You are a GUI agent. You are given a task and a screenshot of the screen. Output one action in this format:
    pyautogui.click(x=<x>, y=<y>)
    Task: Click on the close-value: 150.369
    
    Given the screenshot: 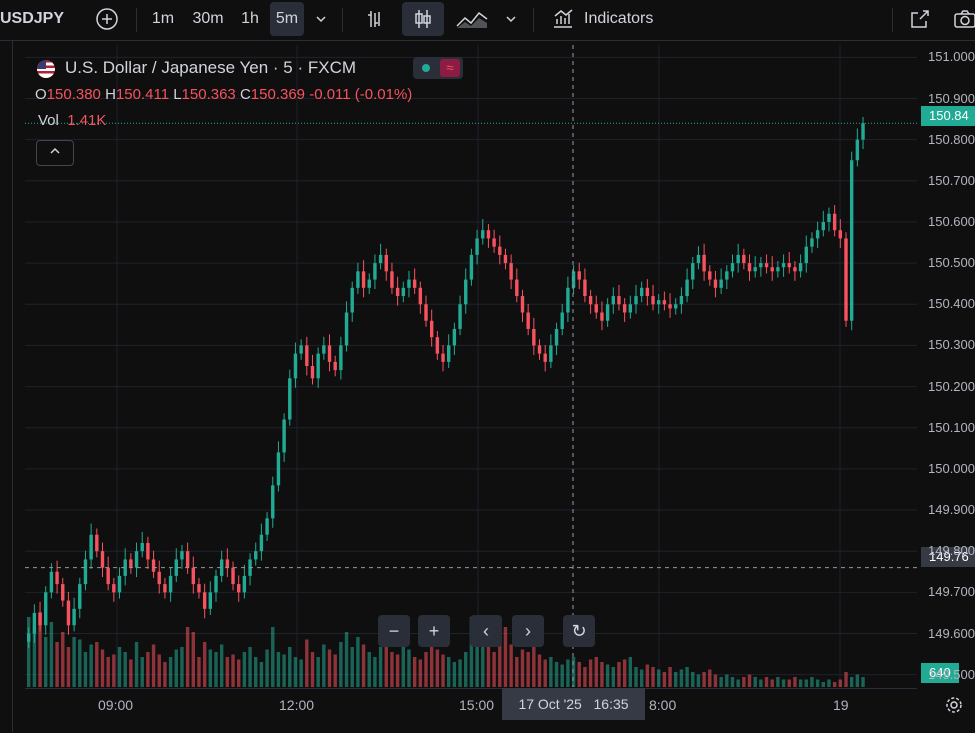 What is the action you would take?
    pyautogui.click(x=278, y=94)
    